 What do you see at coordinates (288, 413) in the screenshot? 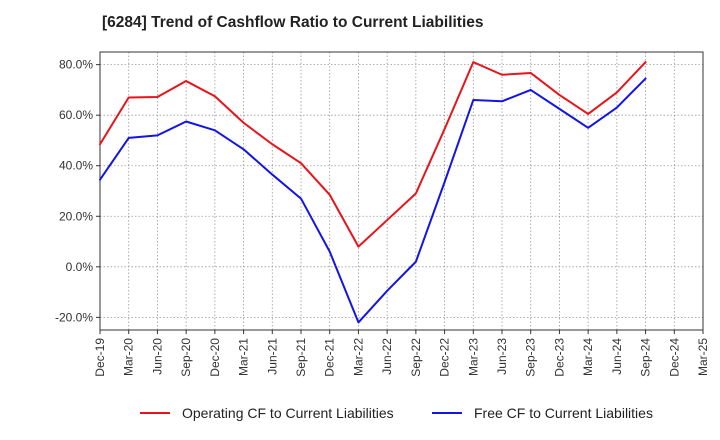
I see `legend-label-operating: Operating CF to Current Liabilities` at bounding box center [288, 413].